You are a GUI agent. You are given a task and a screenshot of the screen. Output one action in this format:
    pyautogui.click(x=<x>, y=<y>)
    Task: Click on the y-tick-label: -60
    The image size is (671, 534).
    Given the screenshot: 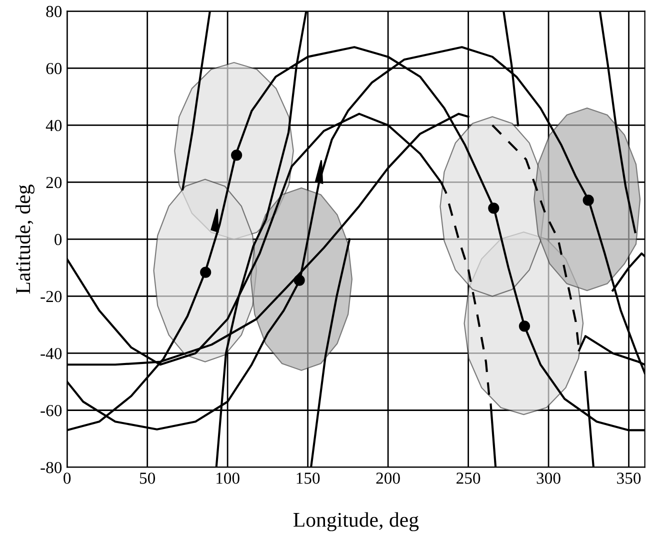 What is the action you would take?
    pyautogui.click(x=51, y=410)
    